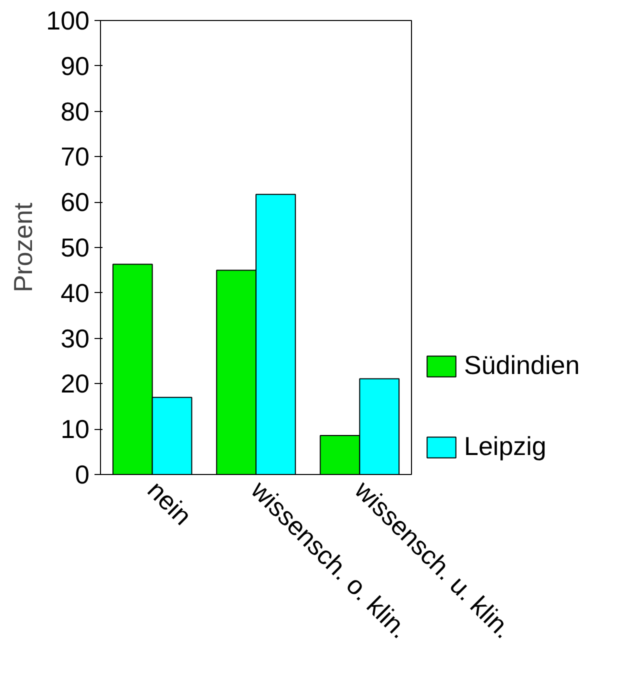 The image size is (618, 689). Describe the element at coordinates (75, 65) in the screenshot. I see `y-tick-label: 90` at that location.